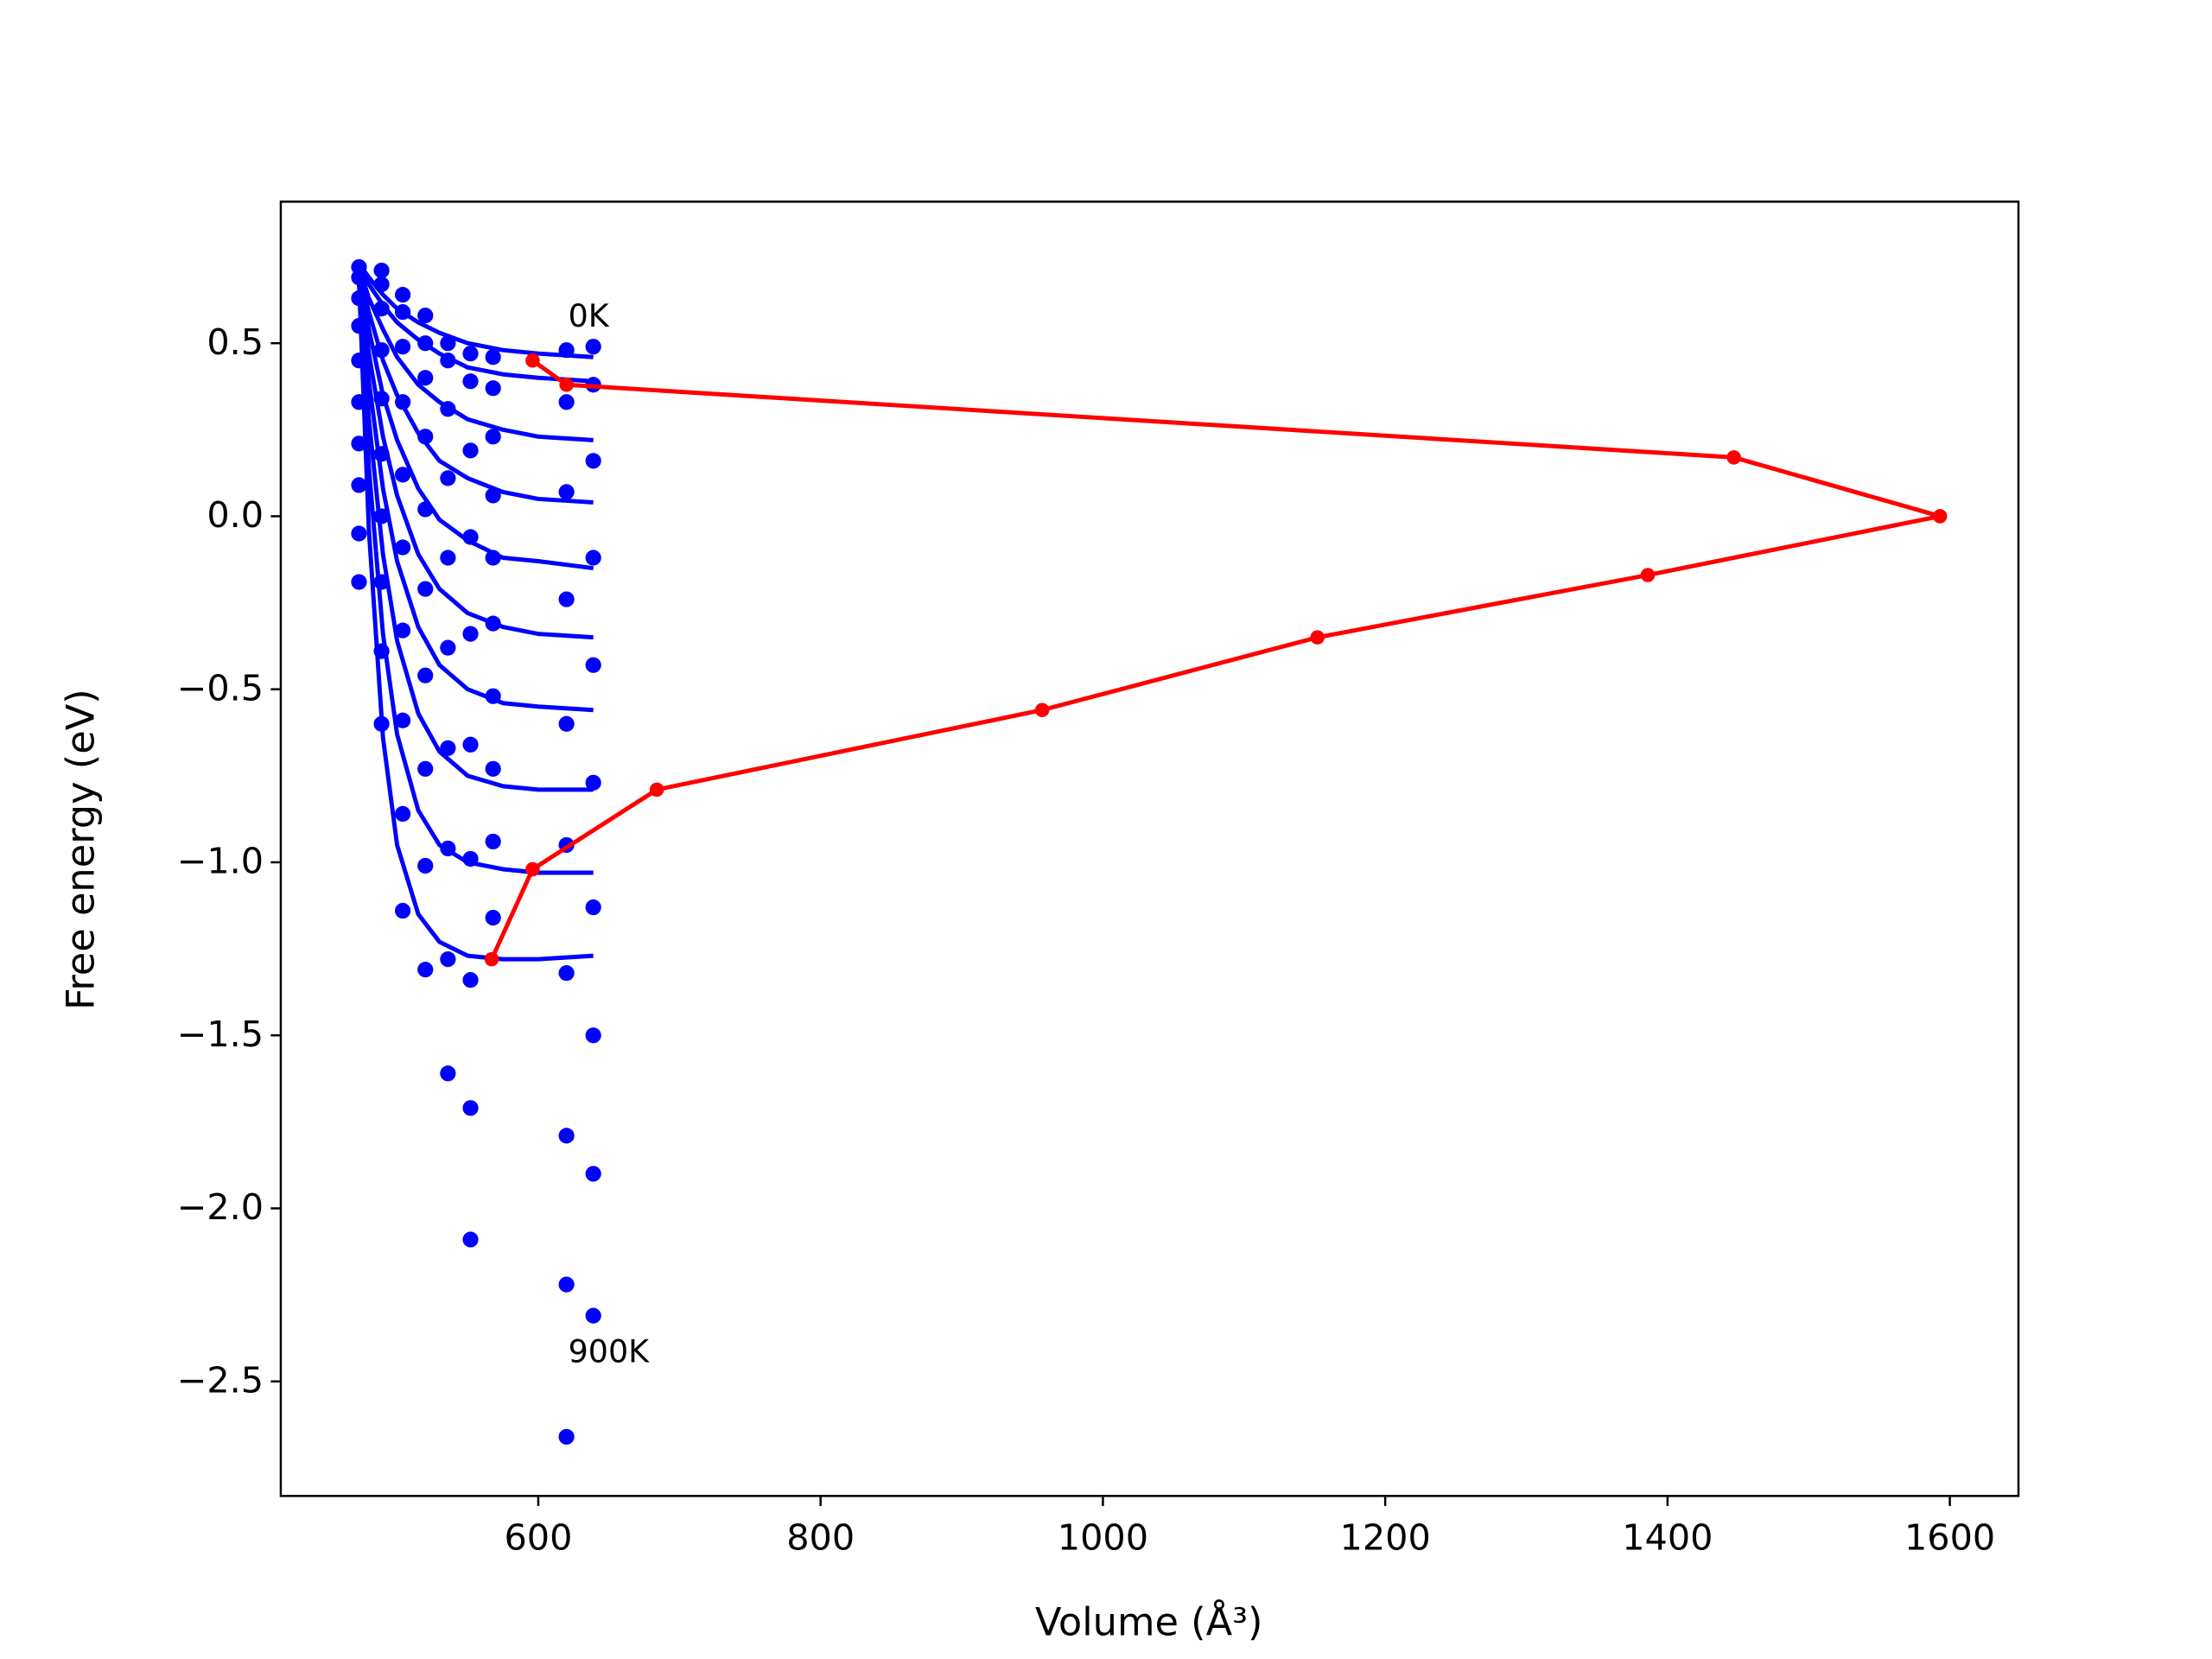 This screenshot has height=1659, width=2212. I want to click on y-tick-label: 0.0, so click(235, 515).